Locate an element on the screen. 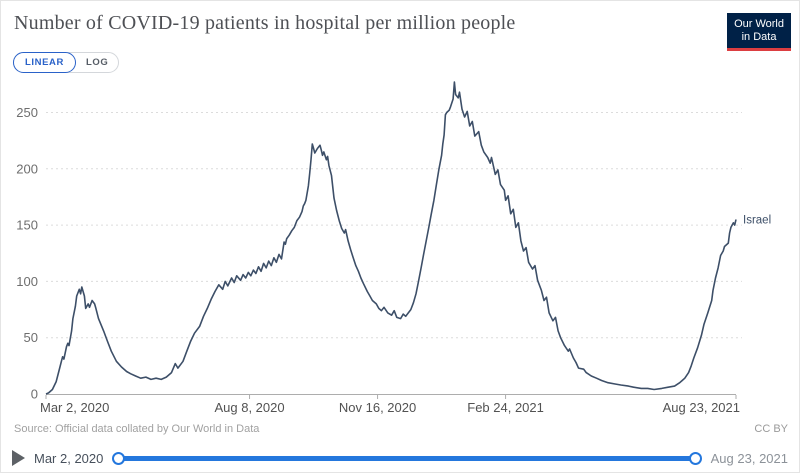 The height and width of the screenshot is (473, 800). x-axis-label: Nov 16, 2020 is located at coordinates (377, 407).